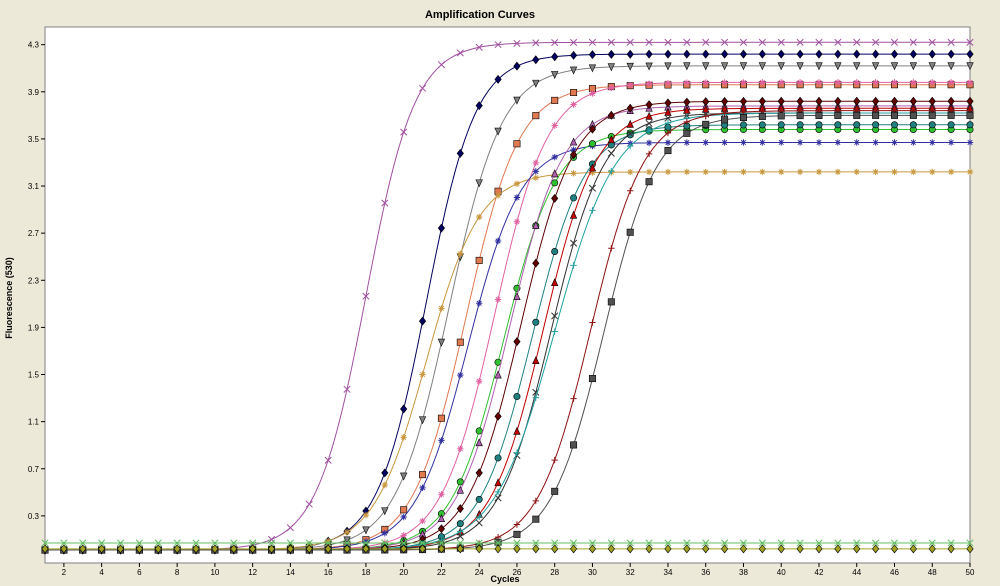 Image resolution: width=1000 pixels, height=586 pixels. What do you see at coordinates (970, 572) in the screenshot?
I see `x-tick-label: 50` at bounding box center [970, 572].